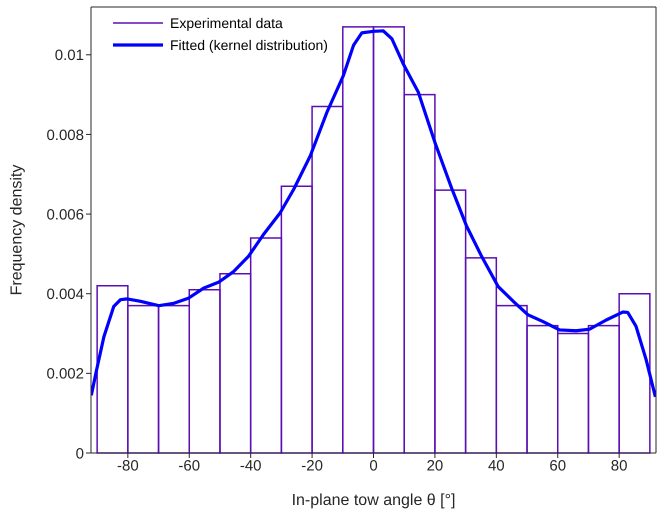 This screenshot has height=509, width=664. What do you see at coordinates (65, 215) in the screenshot?
I see `y-tick-label: 0.006` at bounding box center [65, 215].